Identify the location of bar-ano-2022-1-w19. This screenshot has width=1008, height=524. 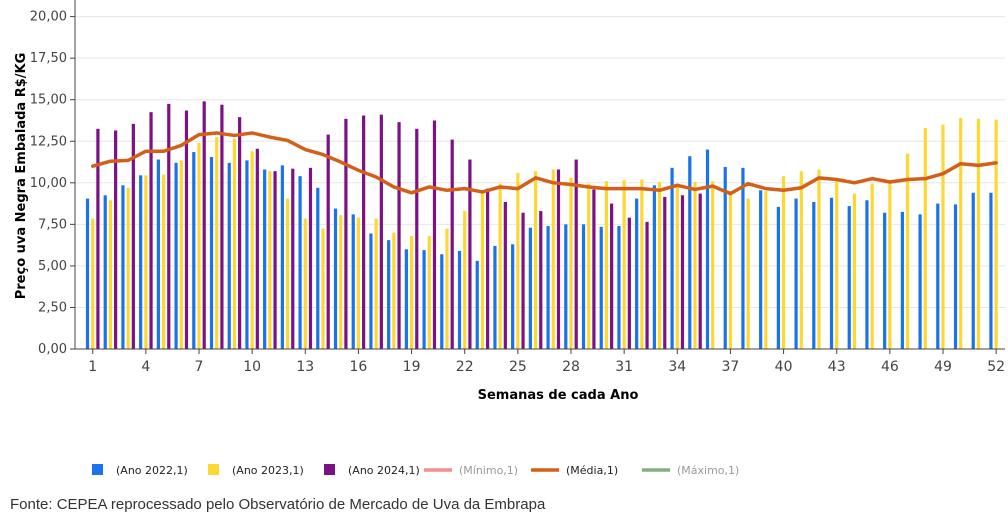
(406, 299).